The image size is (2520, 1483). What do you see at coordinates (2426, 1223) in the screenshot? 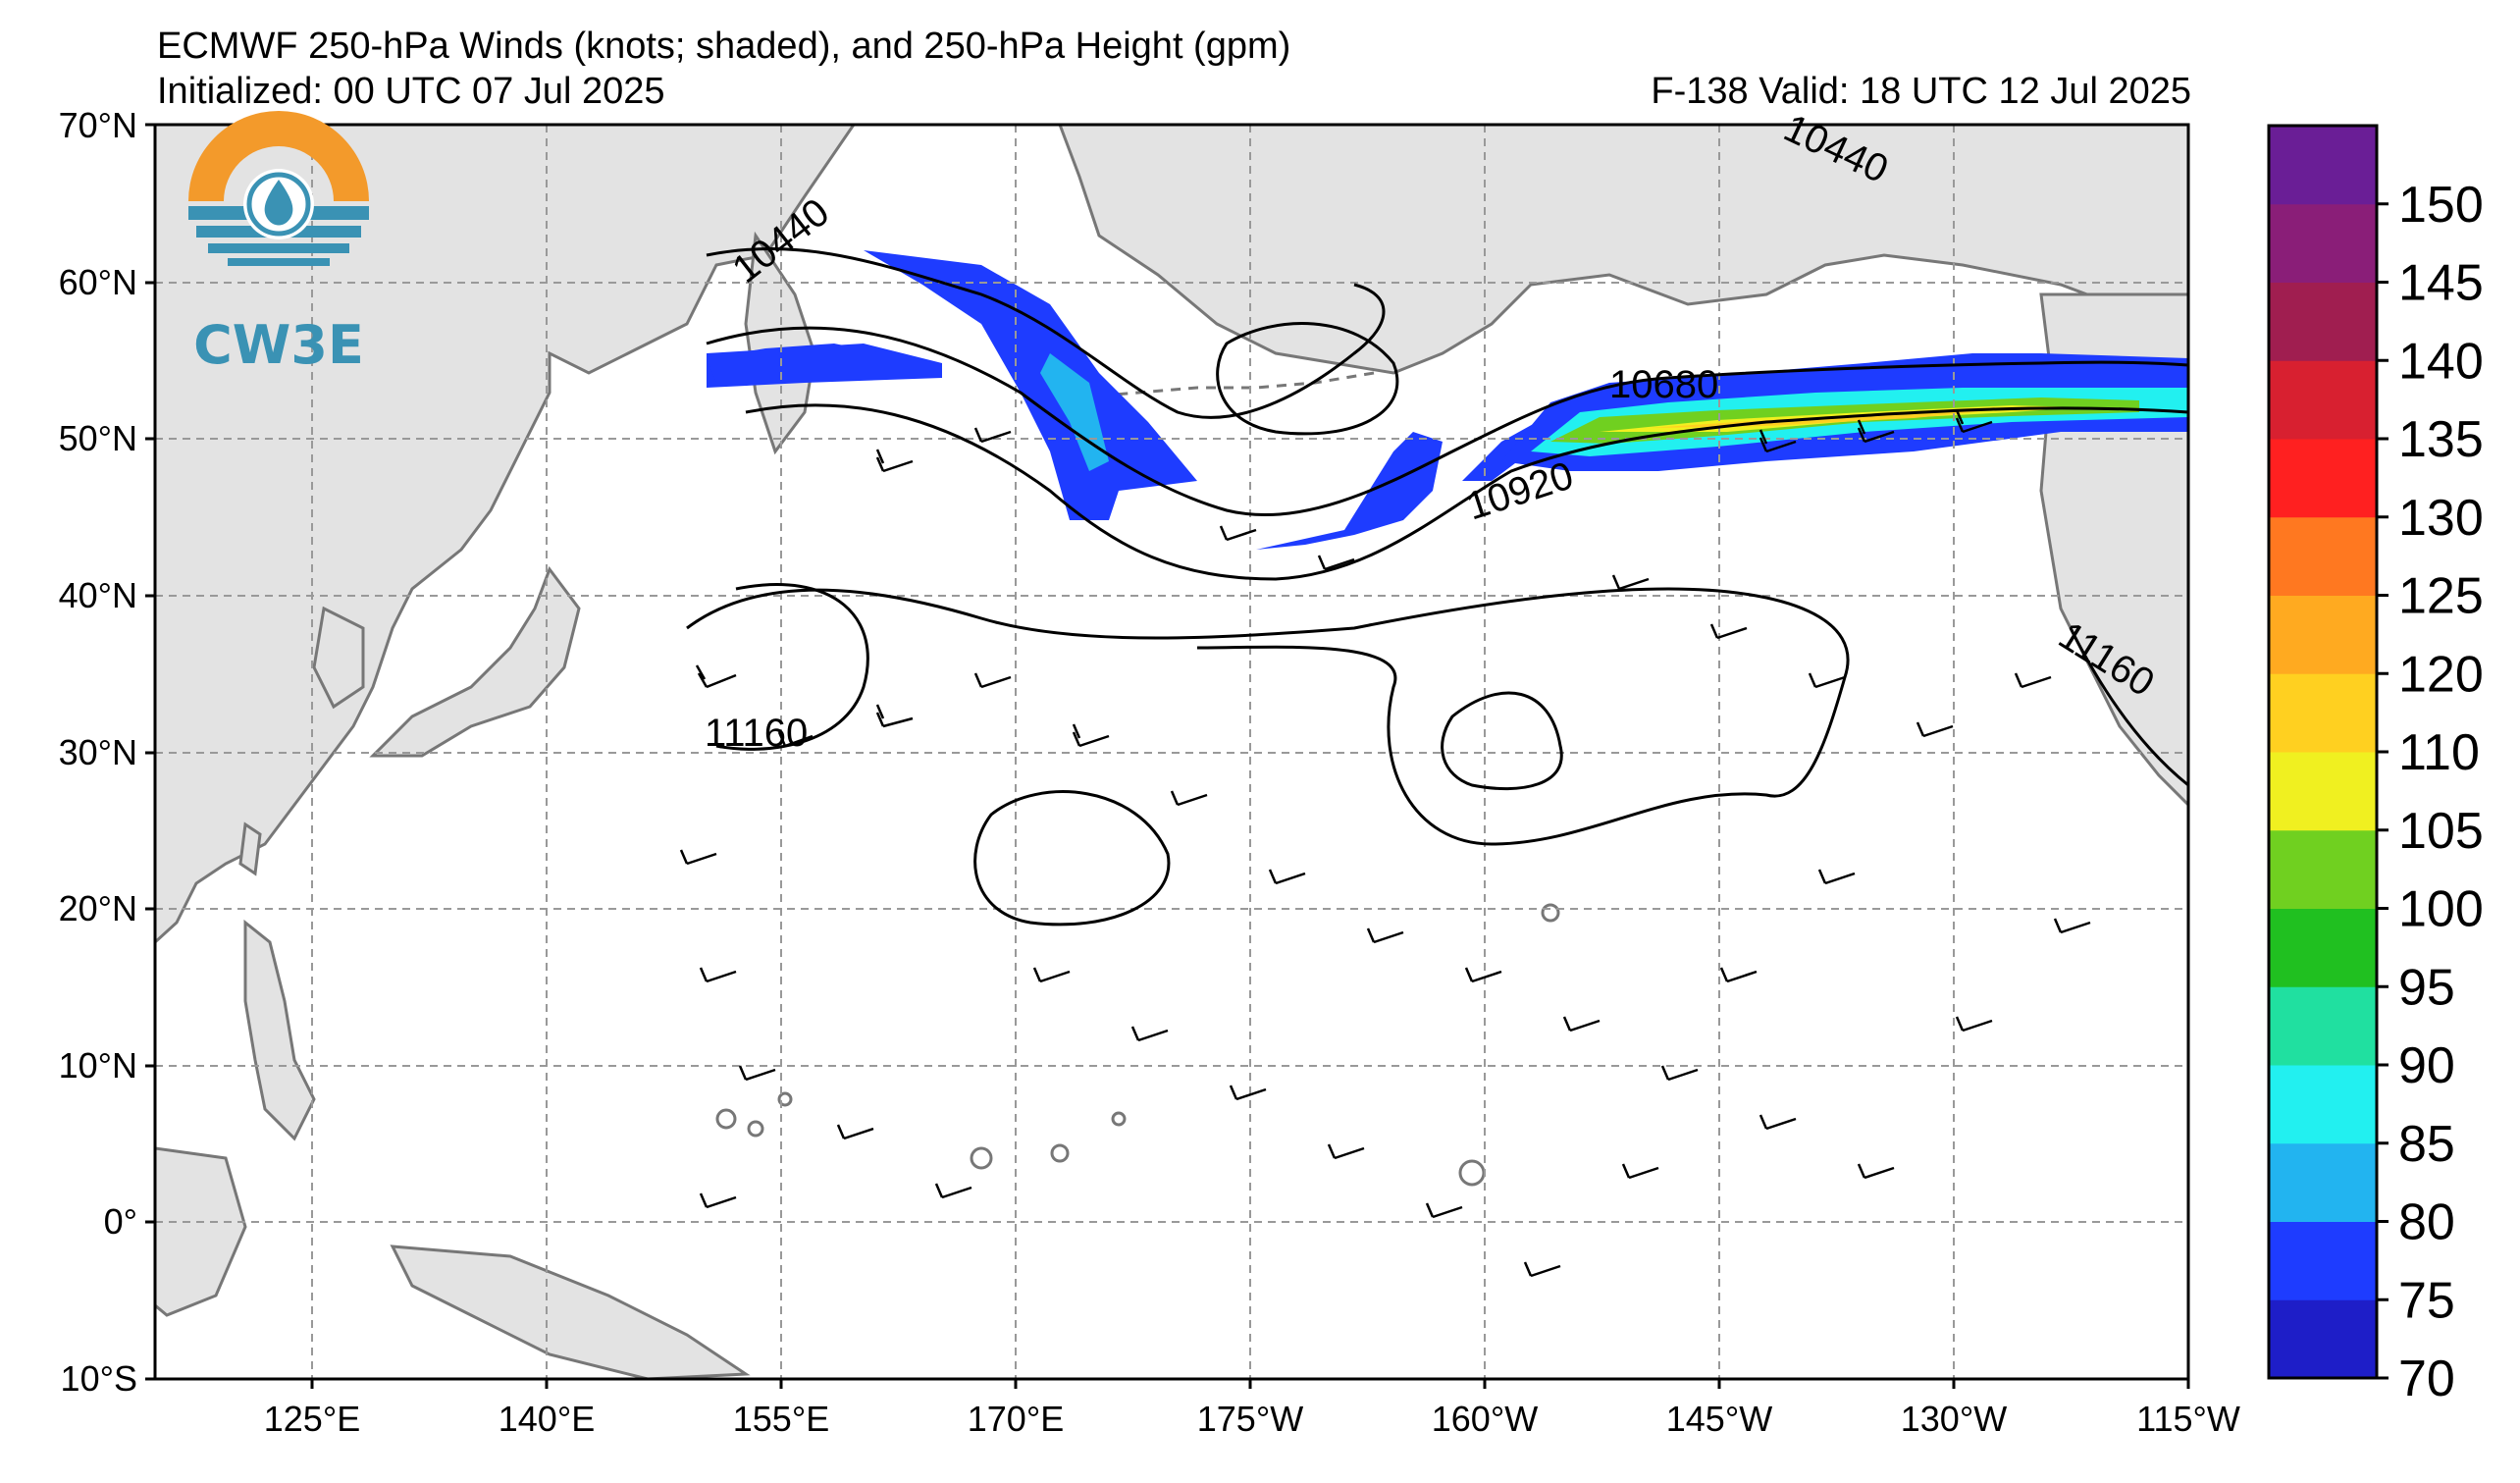
I see `colorbar-label: 80` at bounding box center [2426, 1223].